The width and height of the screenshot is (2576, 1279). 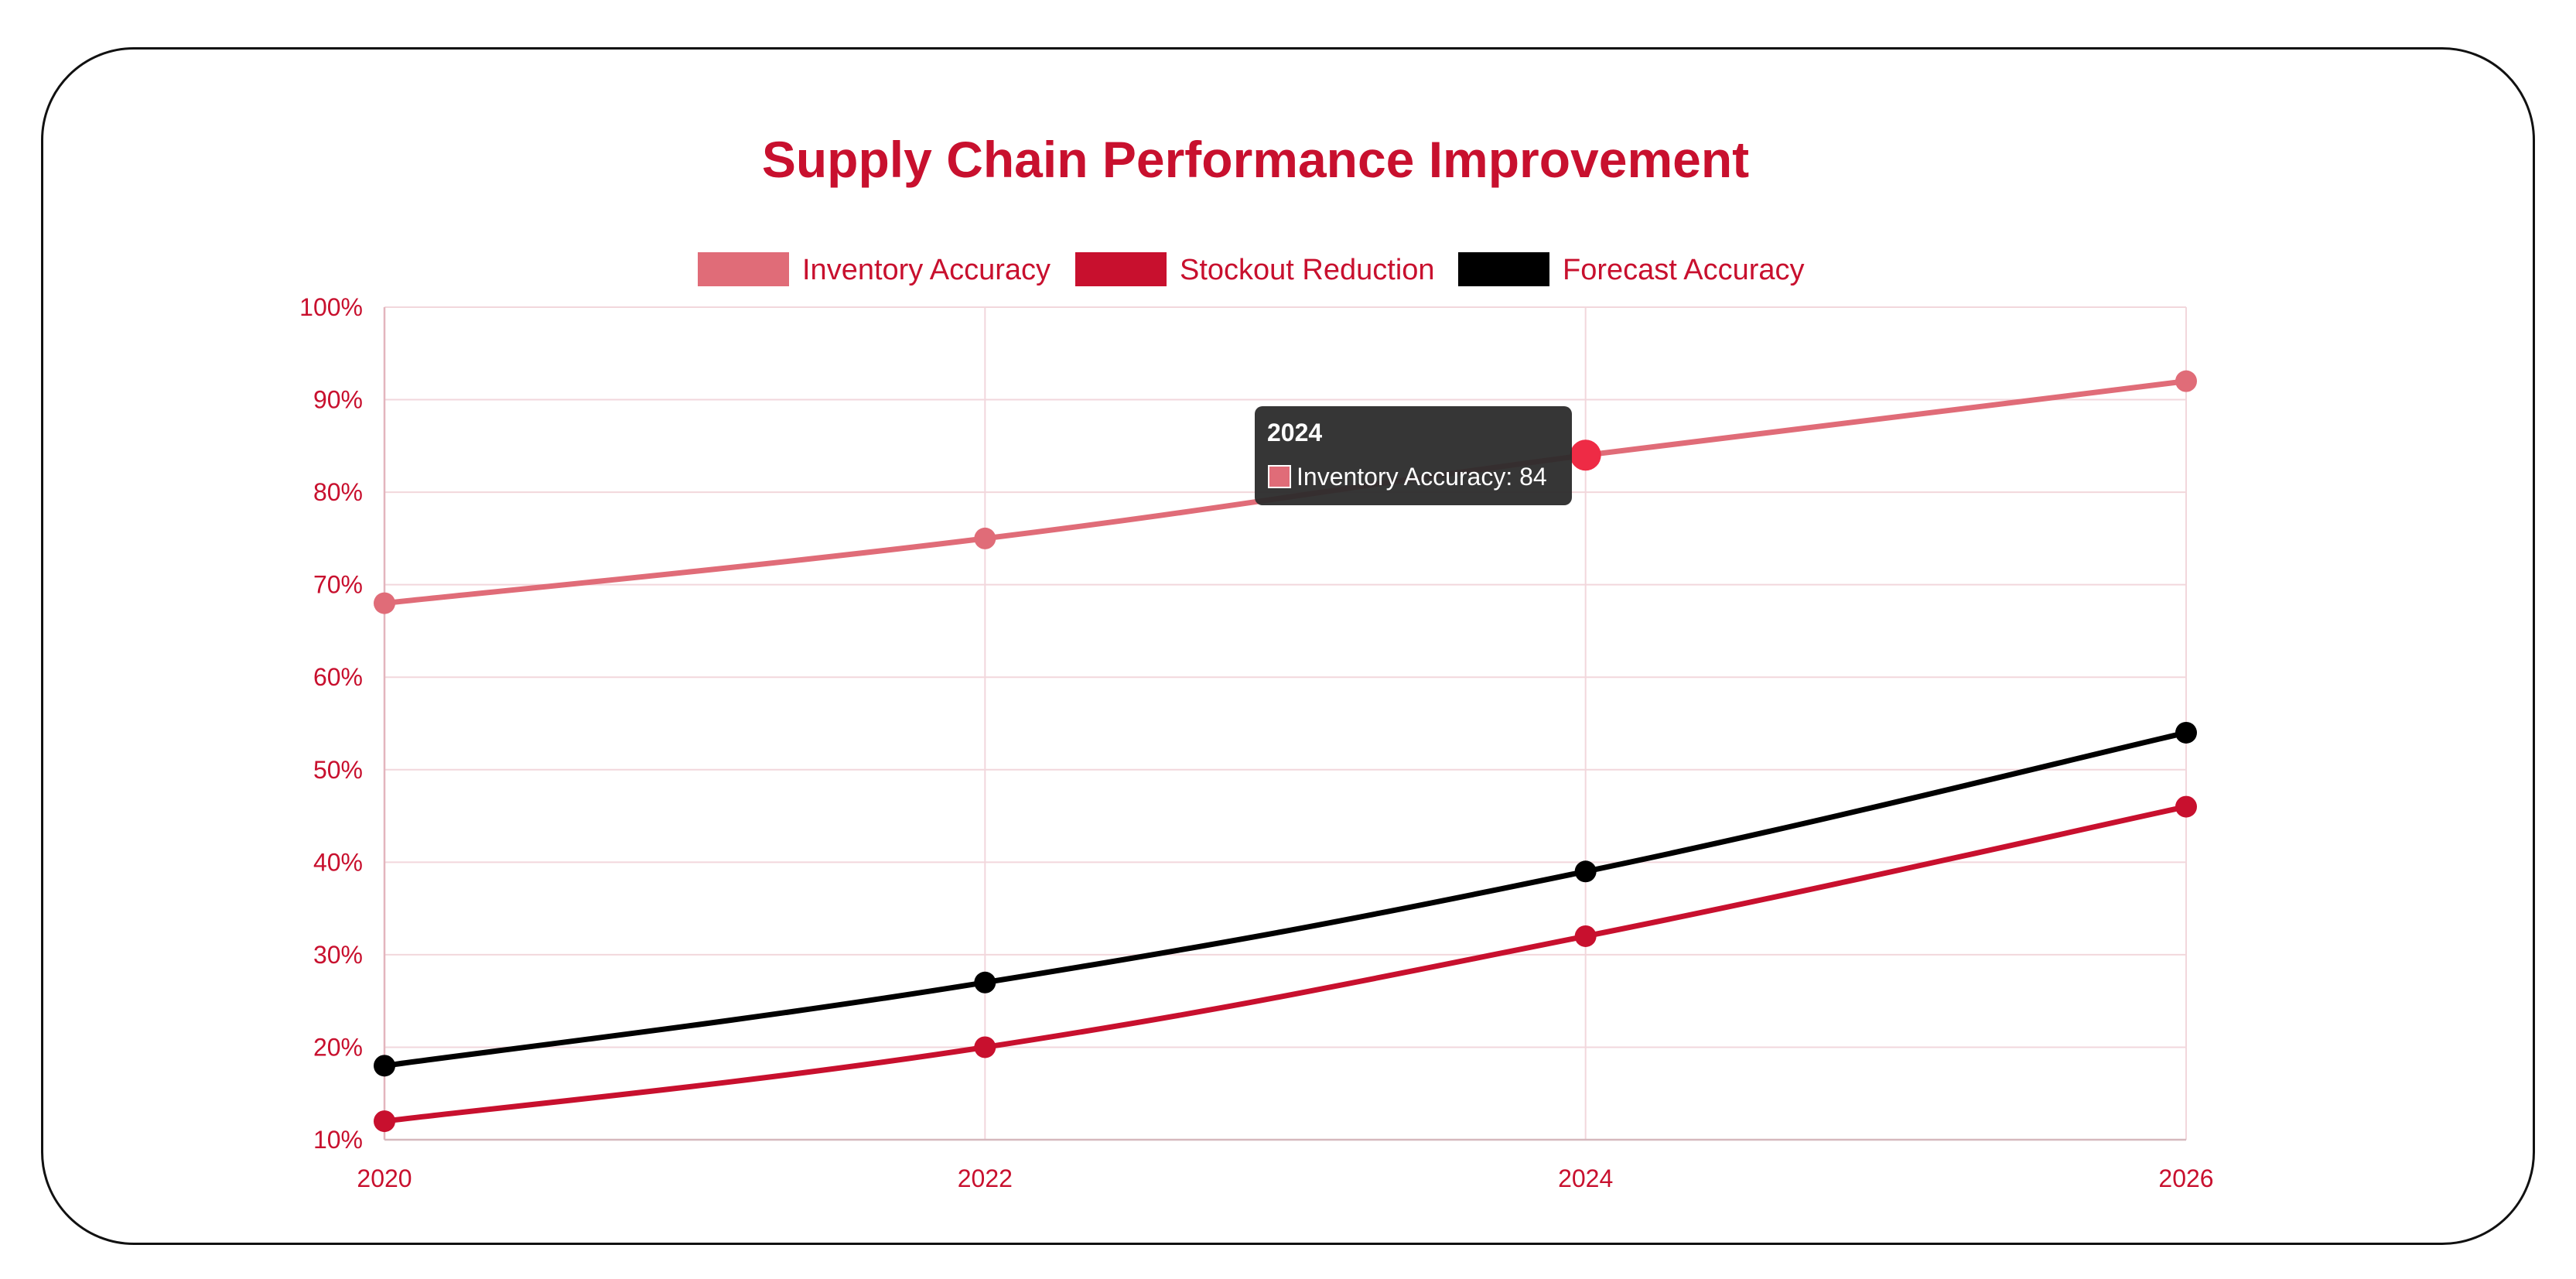 What do you see at coordinates (1684, 270) in the screenshot?
I see `legend-label: Forecast Accuracy` at bounding box center [1684, 270].